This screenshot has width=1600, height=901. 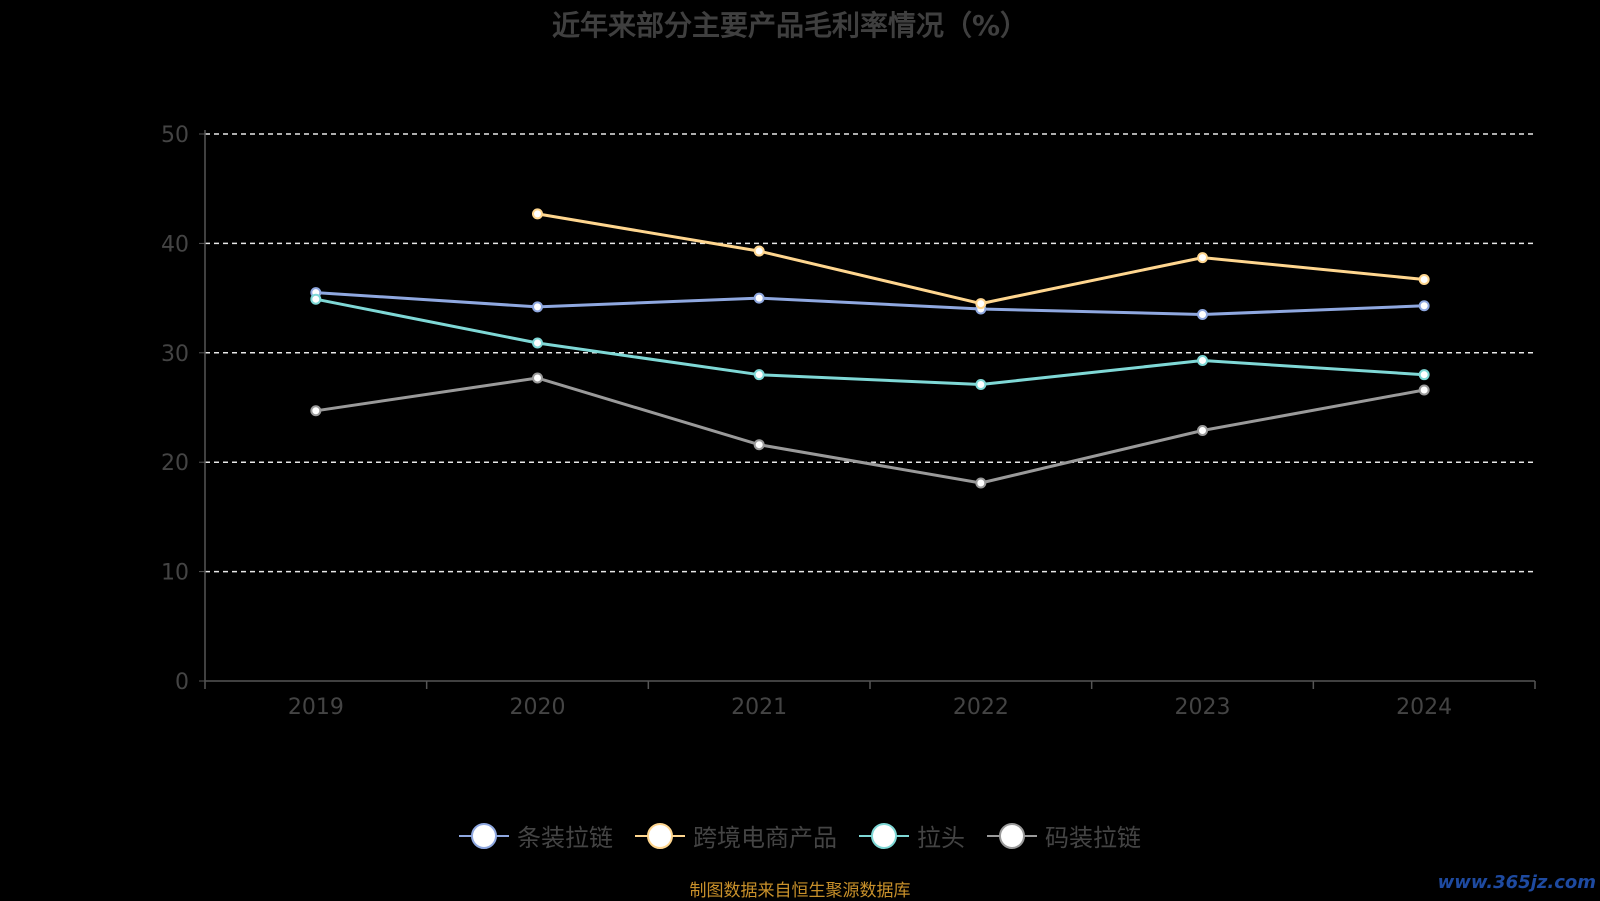 What do you see at coordinates (316, 707) in the screenshot?
I see `x-tick-label: 2019` at bounding box center [316, 707].